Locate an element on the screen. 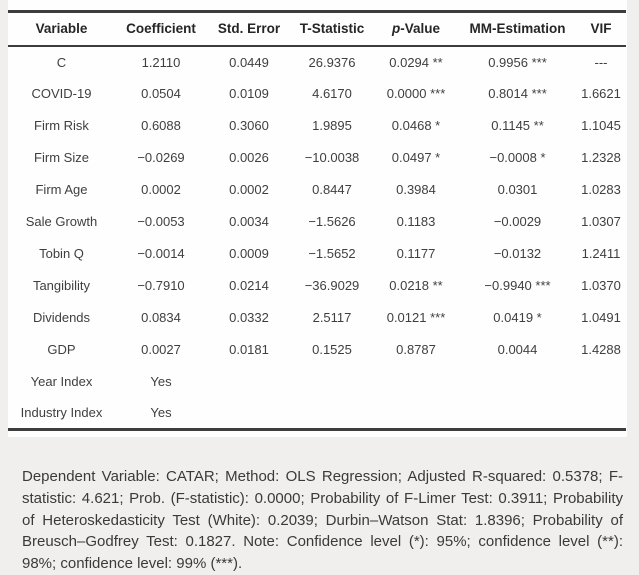  cell-mm-estimation: −0.9940 *** is located at coordinates (517, 285).